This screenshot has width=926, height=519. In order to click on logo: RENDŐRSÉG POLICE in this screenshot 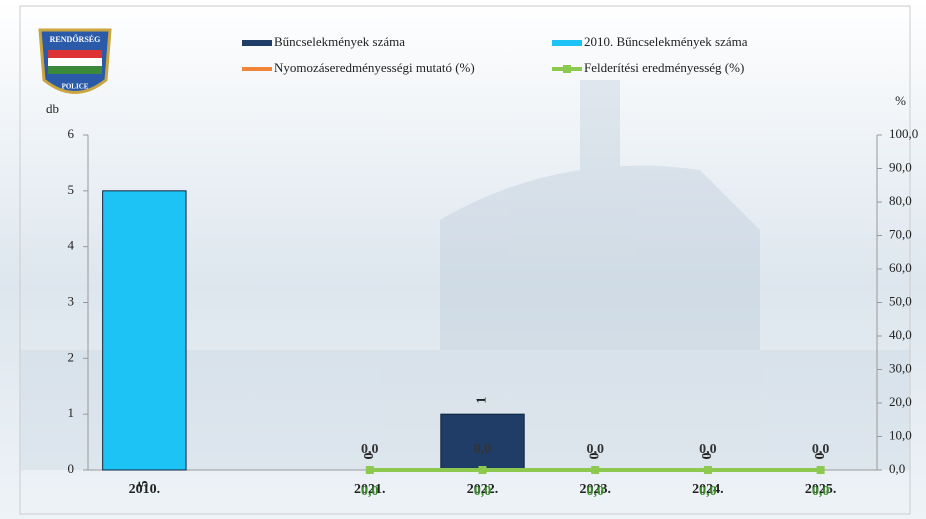, I will do `click(75, 61)`.